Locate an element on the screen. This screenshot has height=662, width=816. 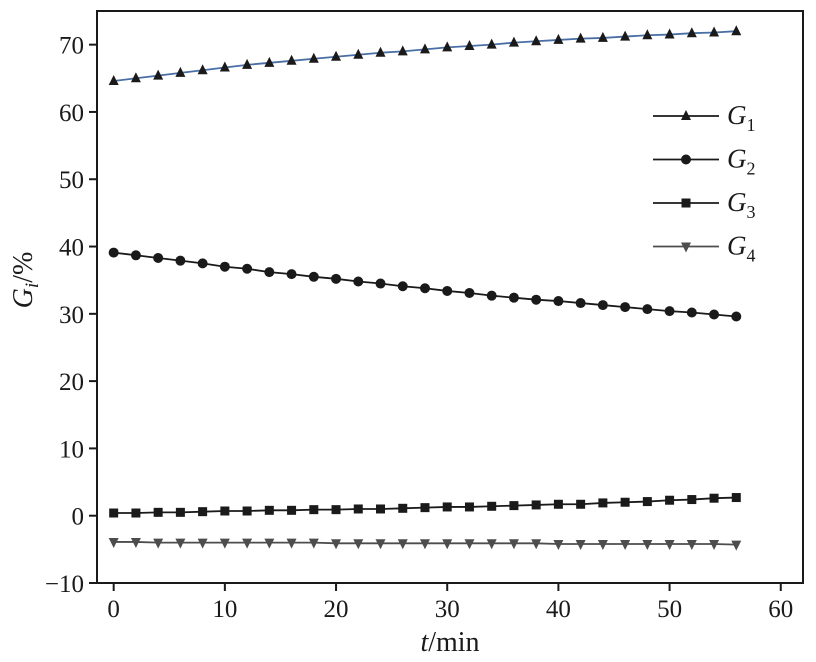
y-axis-label: Gi/% is located at coordinates (25, 280).